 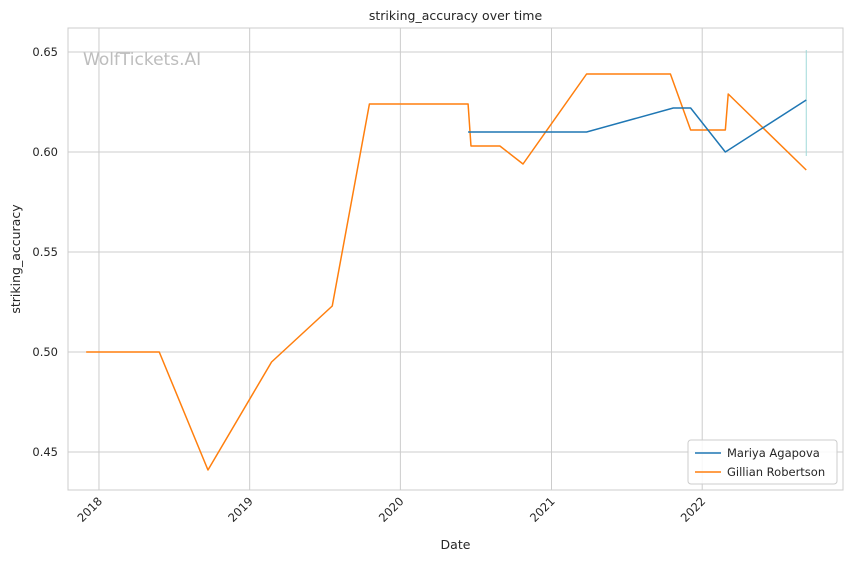 What do you see at coordinates (142, 60) in the screenshot?
I see `watermark: WolfTickets.AI` at bounding box center [142, 60].